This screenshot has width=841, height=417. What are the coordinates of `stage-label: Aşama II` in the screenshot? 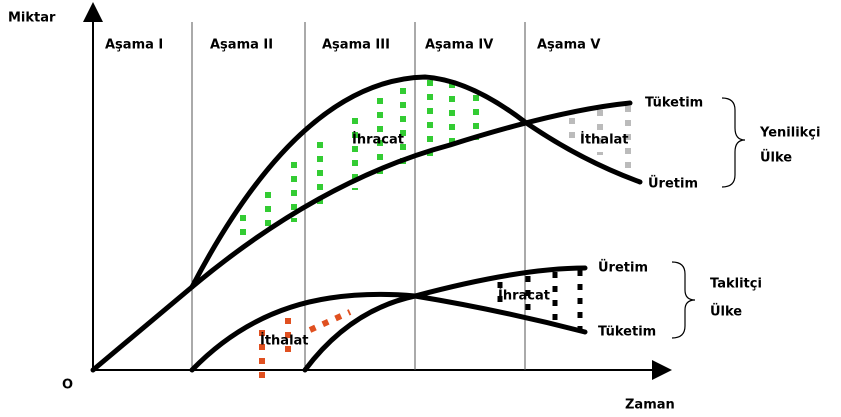 It's located at (241, 45).